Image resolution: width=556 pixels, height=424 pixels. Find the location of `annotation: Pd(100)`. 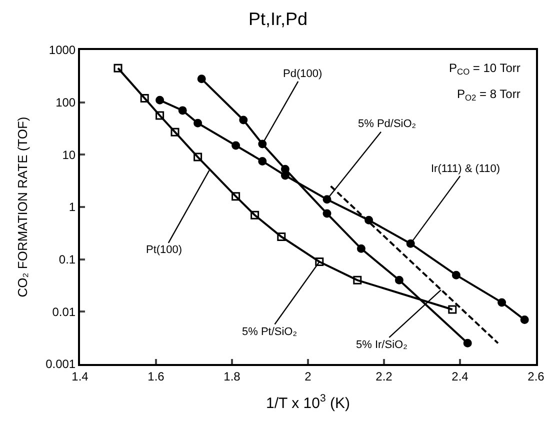

annotation: Pd(100) is located at coordinates (302, 74).